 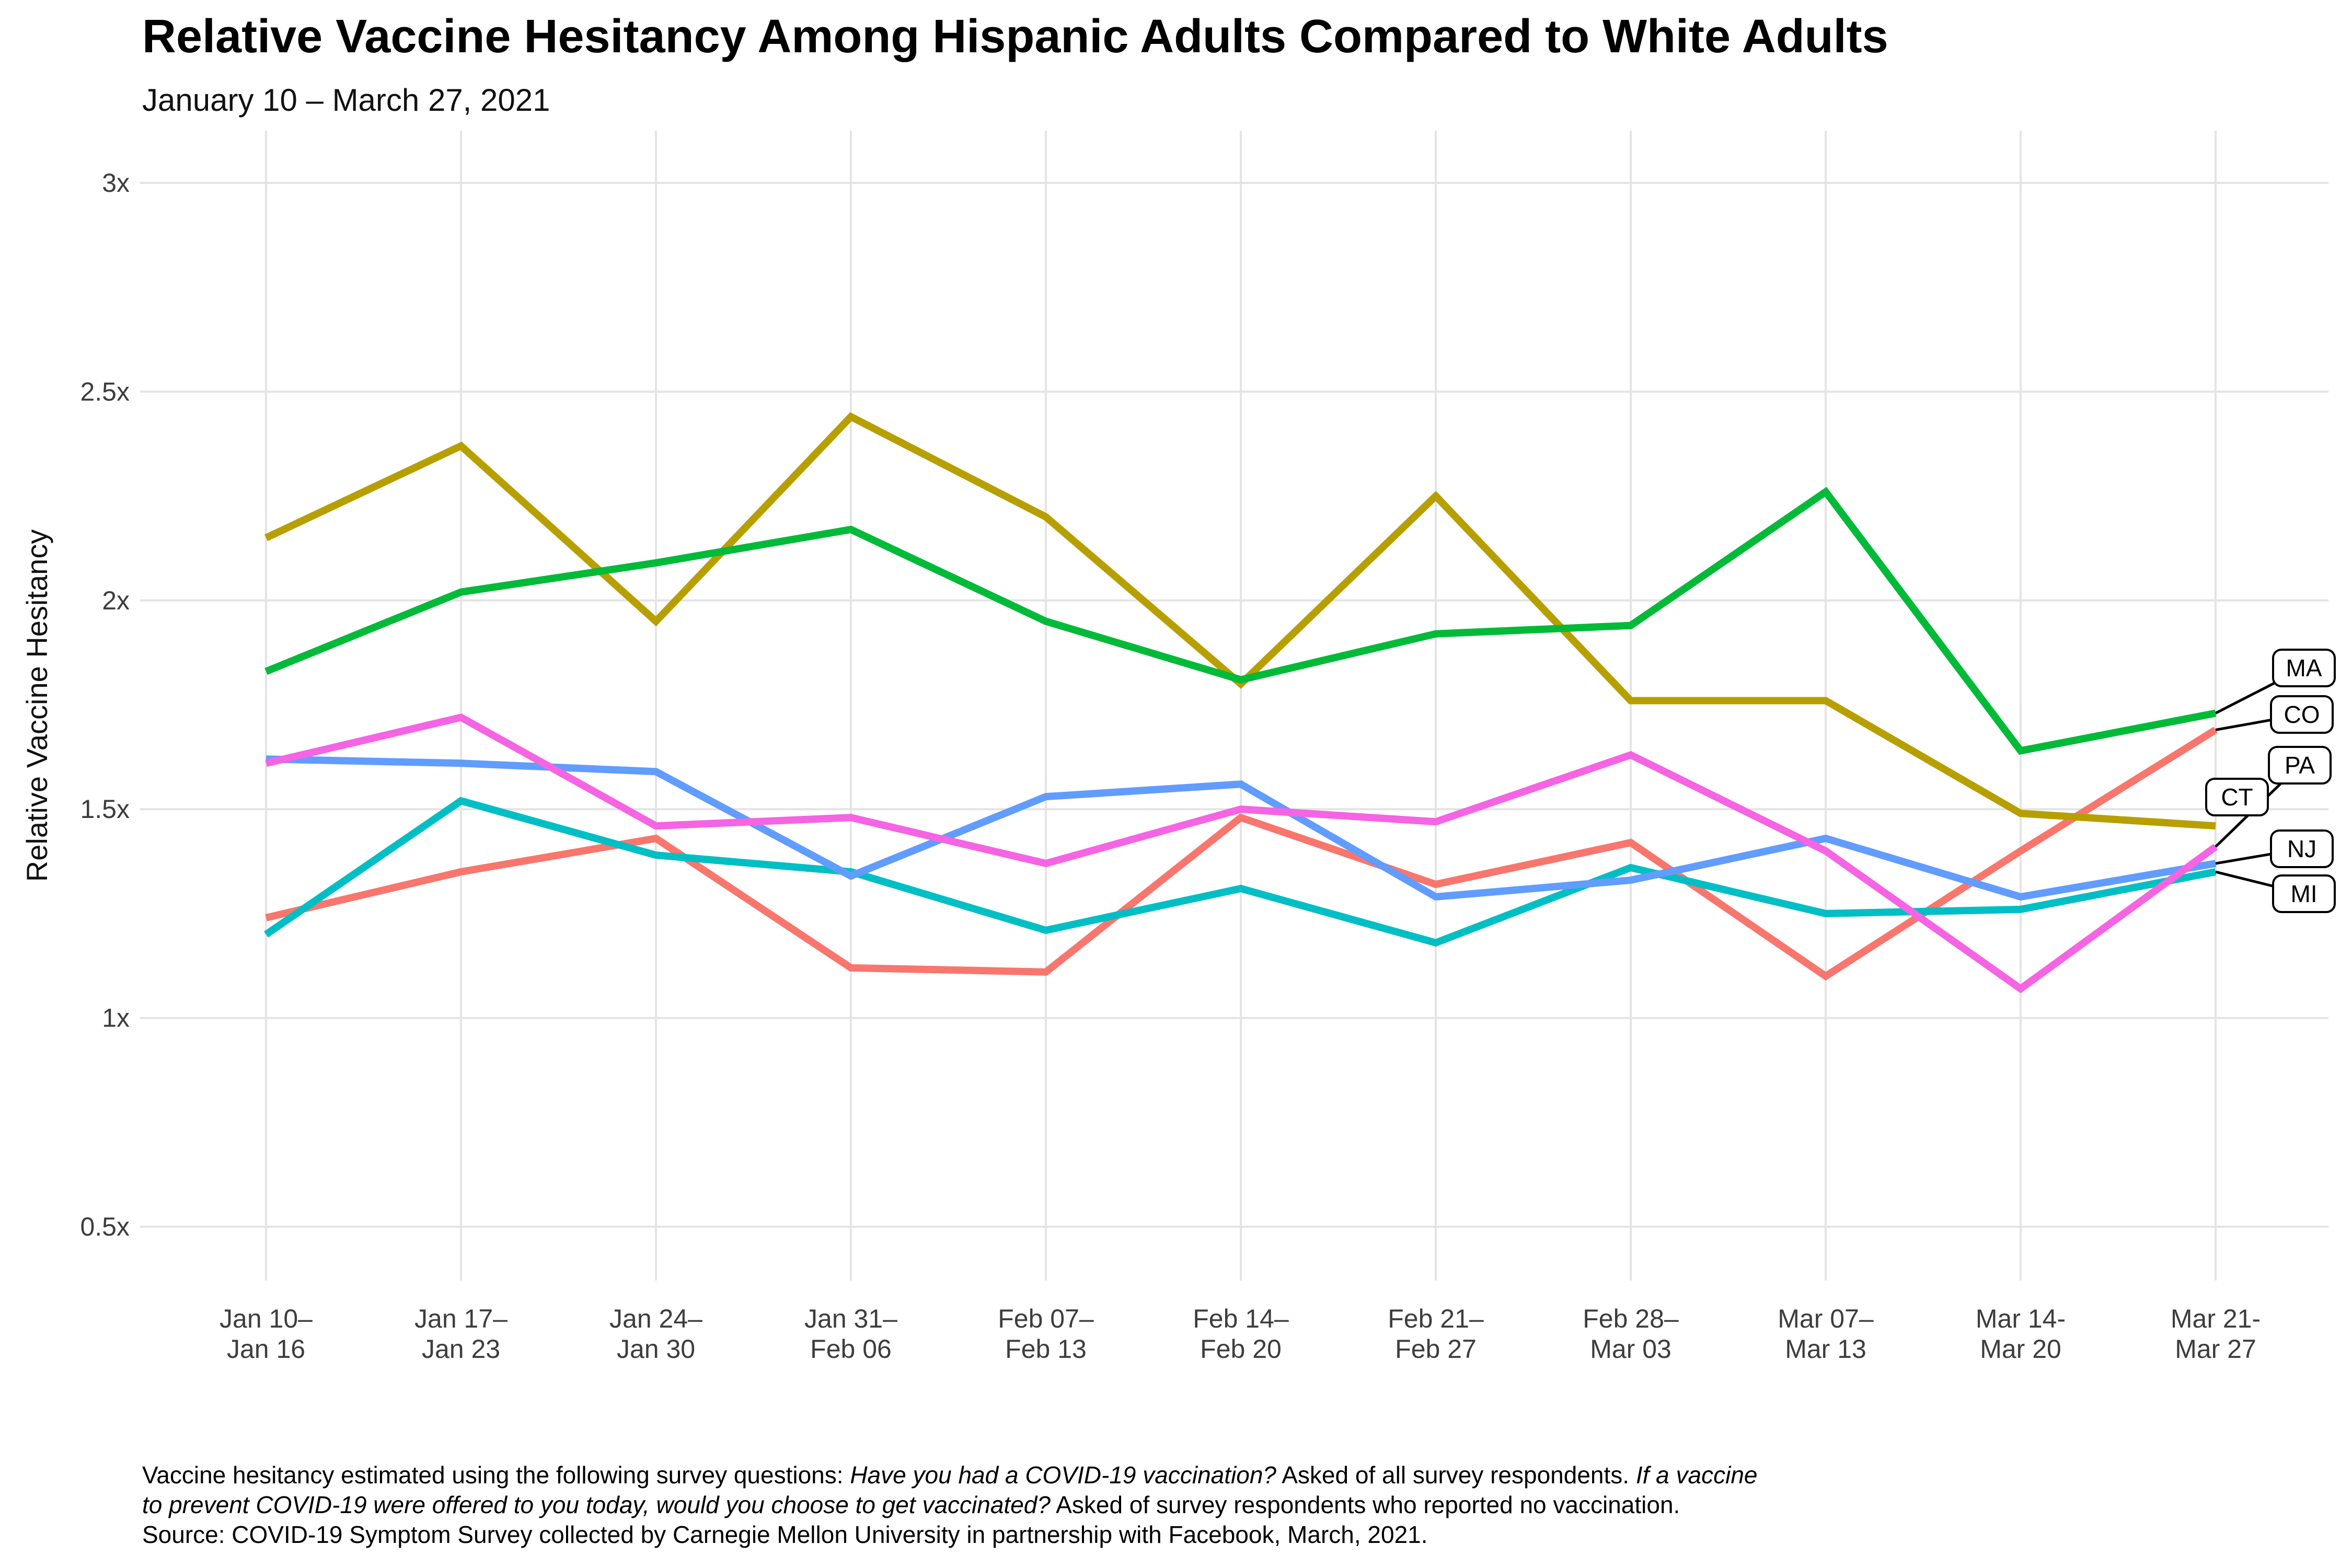 What do you see at coordinates (1046, 1334) in the screenshot?
I see `x-tick-5: Feb 07– Feb 13` at bounding box center [1046, 1334].